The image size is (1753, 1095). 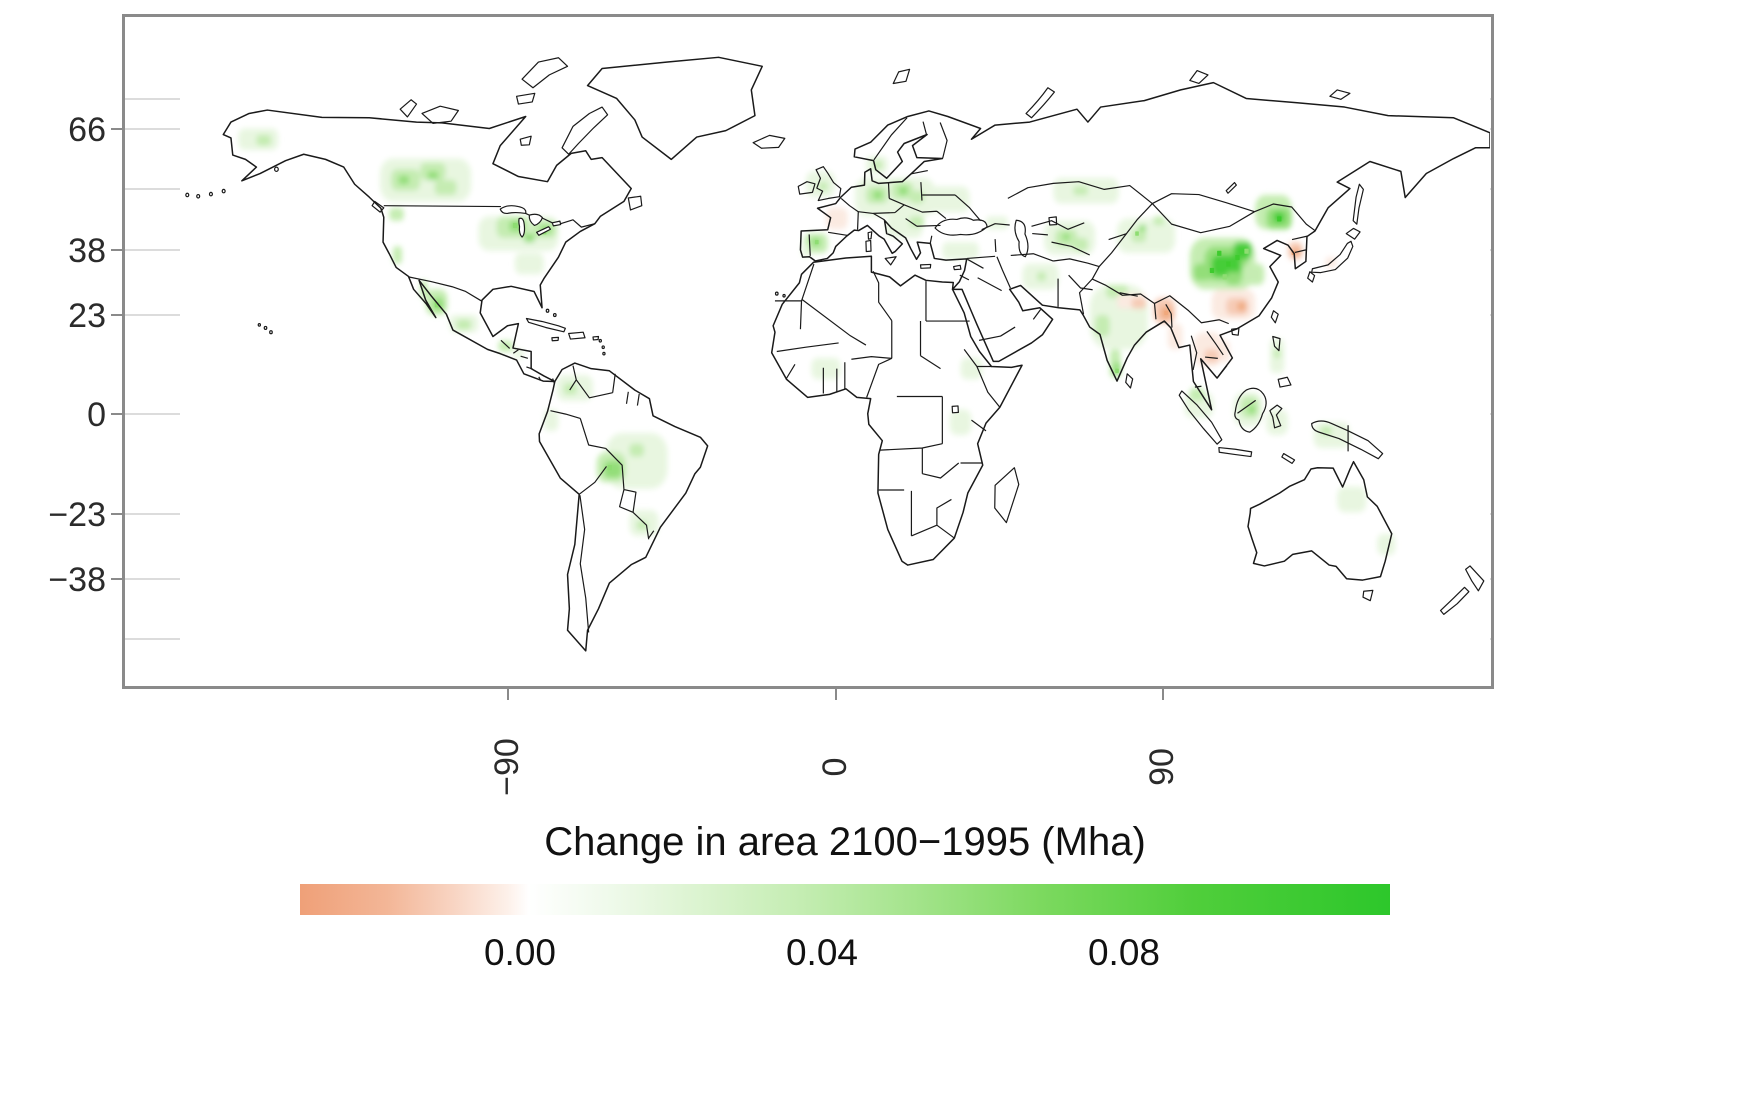 I want to click on borders-central-africa, so click(x=919, y=437).